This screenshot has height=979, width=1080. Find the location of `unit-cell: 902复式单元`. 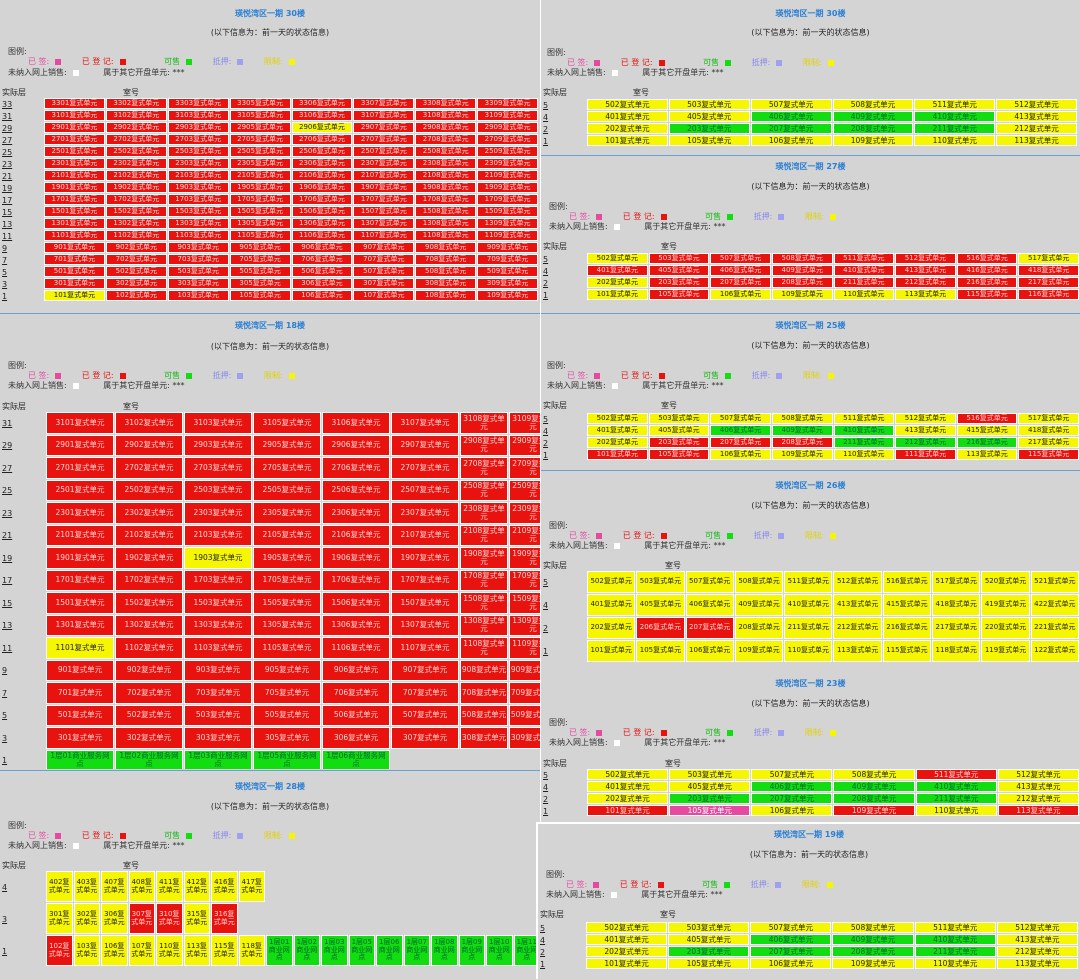

unit-cell: 902复式单元 is located at coordinates (149, 670).